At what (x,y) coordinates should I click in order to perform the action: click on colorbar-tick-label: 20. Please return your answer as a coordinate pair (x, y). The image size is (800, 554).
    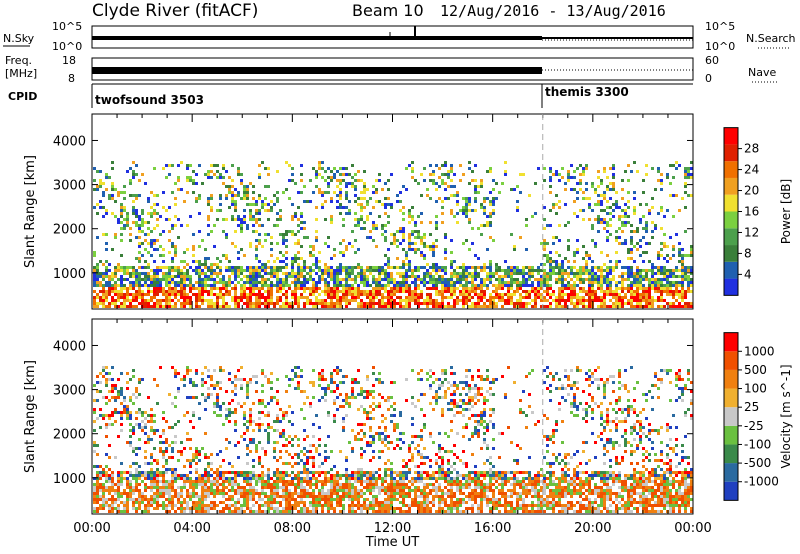
    Looking at the image, I should click on (751, 191).